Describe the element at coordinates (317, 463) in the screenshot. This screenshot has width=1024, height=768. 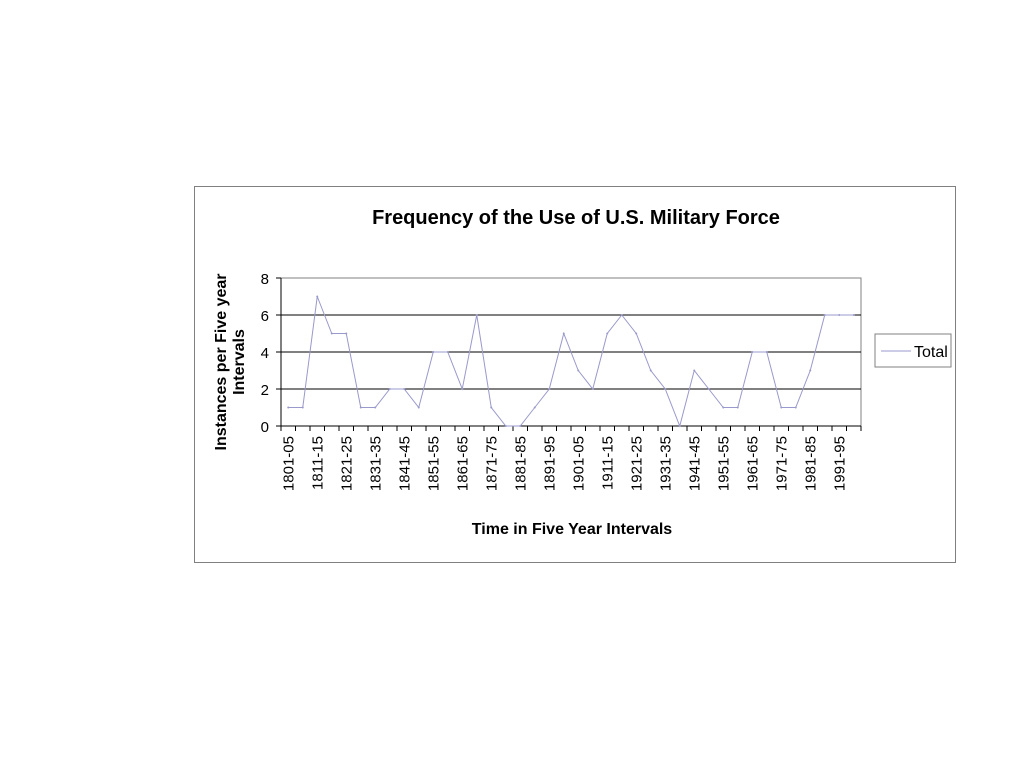
I see `x-tick-label-1811-15: 1811-15` at that location.